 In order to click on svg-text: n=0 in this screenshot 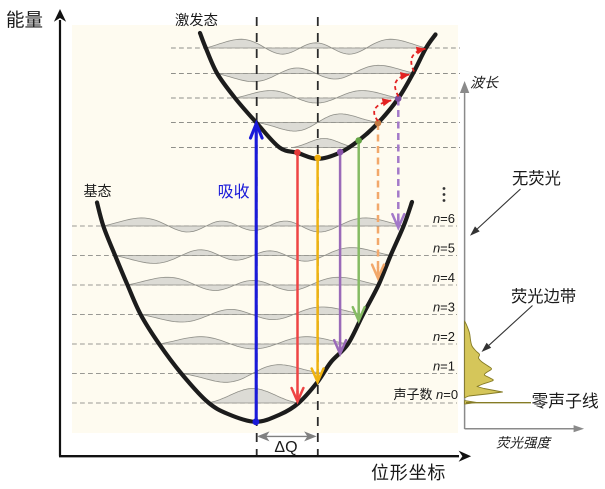, I will do `click(447, 394)`.